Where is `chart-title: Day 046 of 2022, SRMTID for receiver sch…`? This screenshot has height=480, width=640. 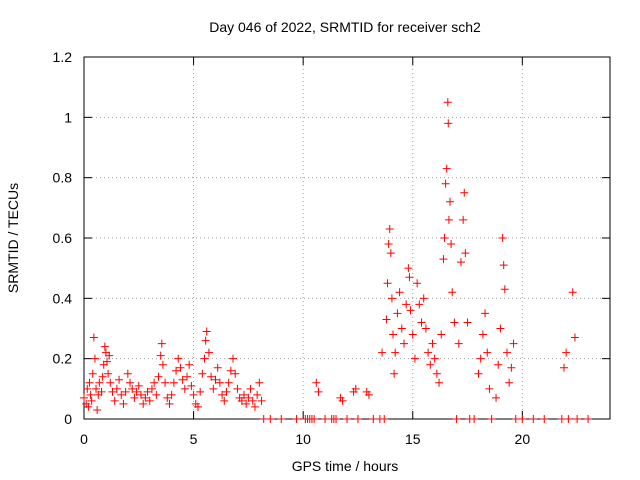 chart-title: Day 046 of 2022, SRMTID for receiver sch… is located at coordinates (345, 27).